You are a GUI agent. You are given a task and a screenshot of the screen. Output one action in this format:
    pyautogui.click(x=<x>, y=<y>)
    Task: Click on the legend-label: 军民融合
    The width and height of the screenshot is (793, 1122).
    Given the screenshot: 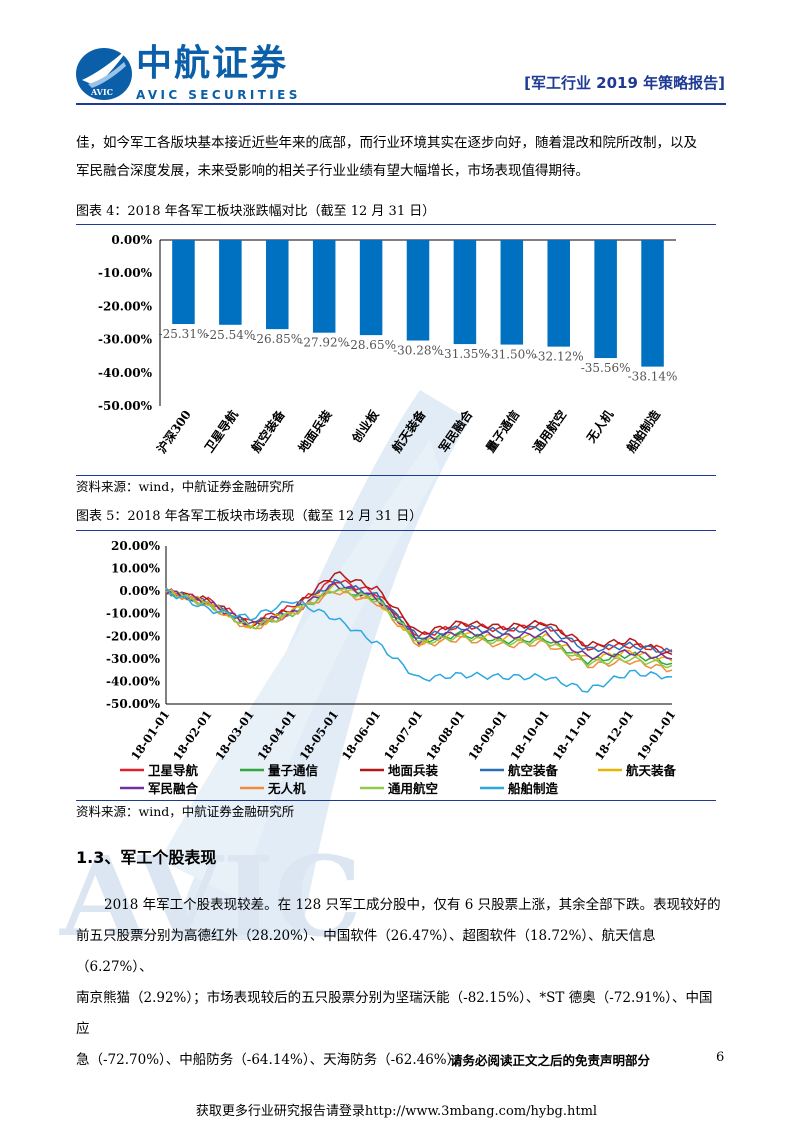 What is the action you would take?
    pyautogui.click(x=173, y=788)
    